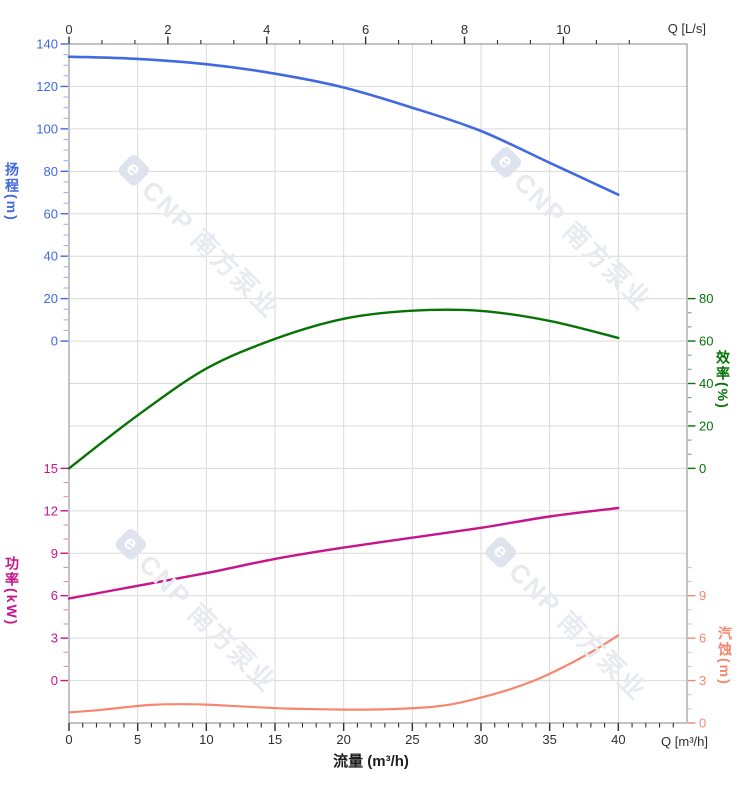  Describe the element at coordinates (47, 128) in the screenshot. I see `head-axis-tick-label: 100` at that location.